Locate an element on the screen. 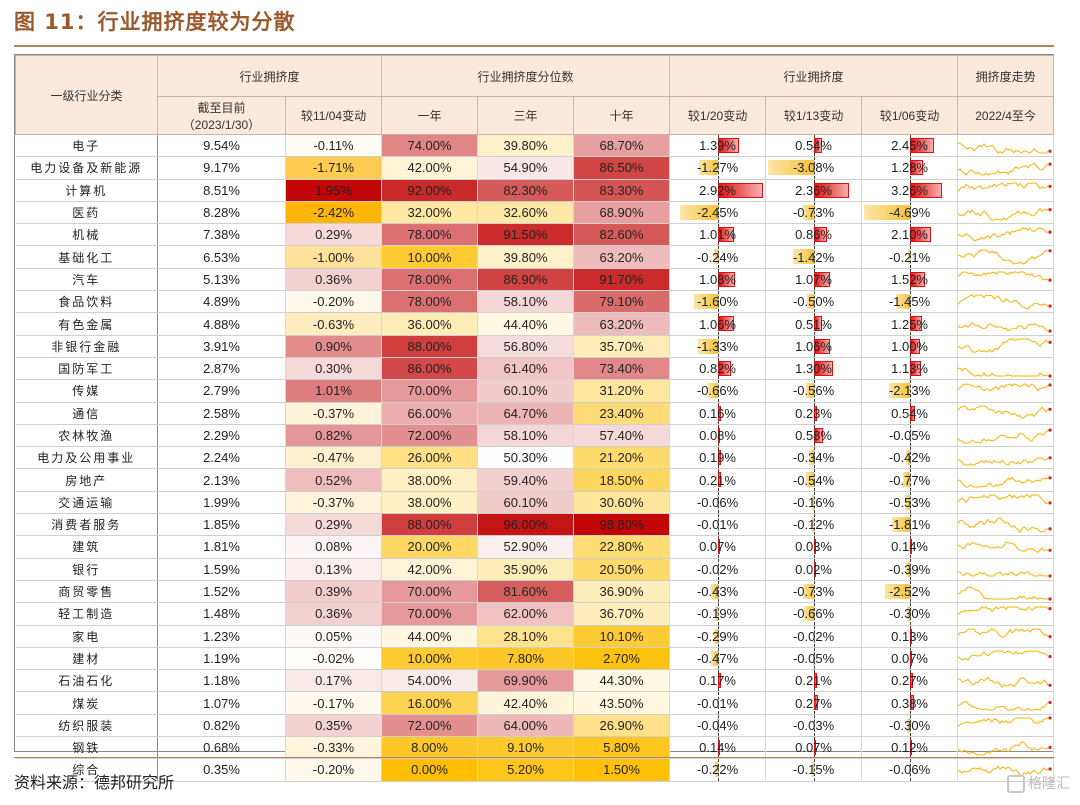 This screenshot has height=805, width=1080. change-value: -0.77% is located at coordinates (909, 480).